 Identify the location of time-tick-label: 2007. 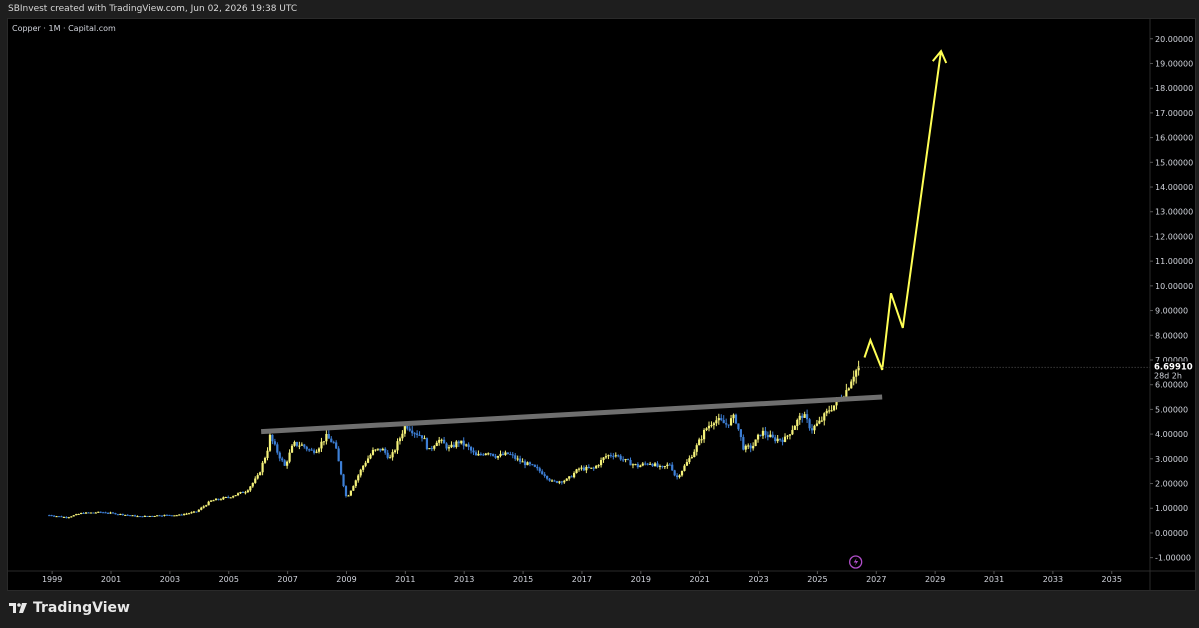
(287, 579).